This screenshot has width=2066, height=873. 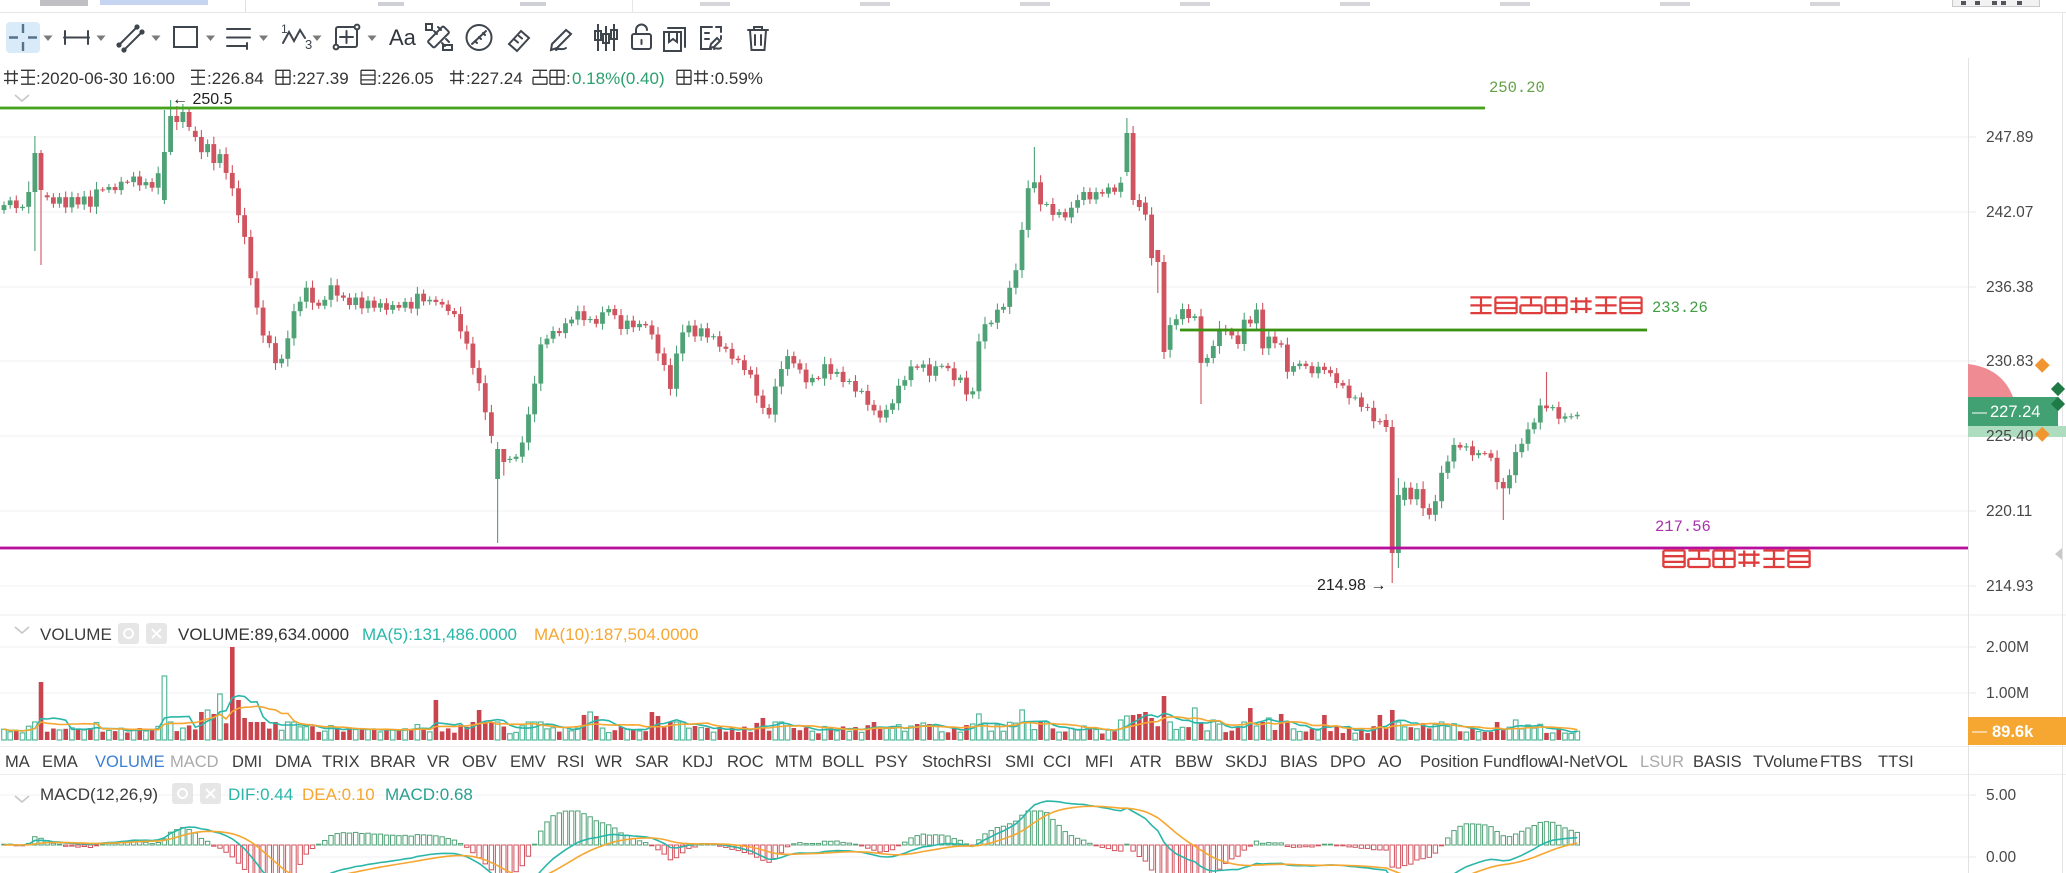 I want to click on svg-text: 227.24, so click(x=2015, y=412).